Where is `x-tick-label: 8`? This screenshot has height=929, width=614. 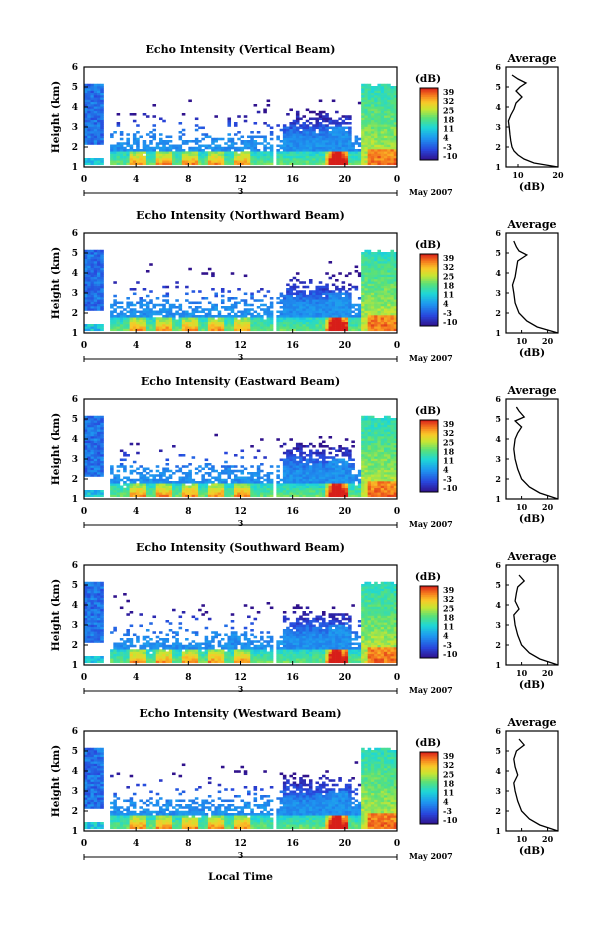
x-tick-label: 8 is located at coordinates (188, 346).